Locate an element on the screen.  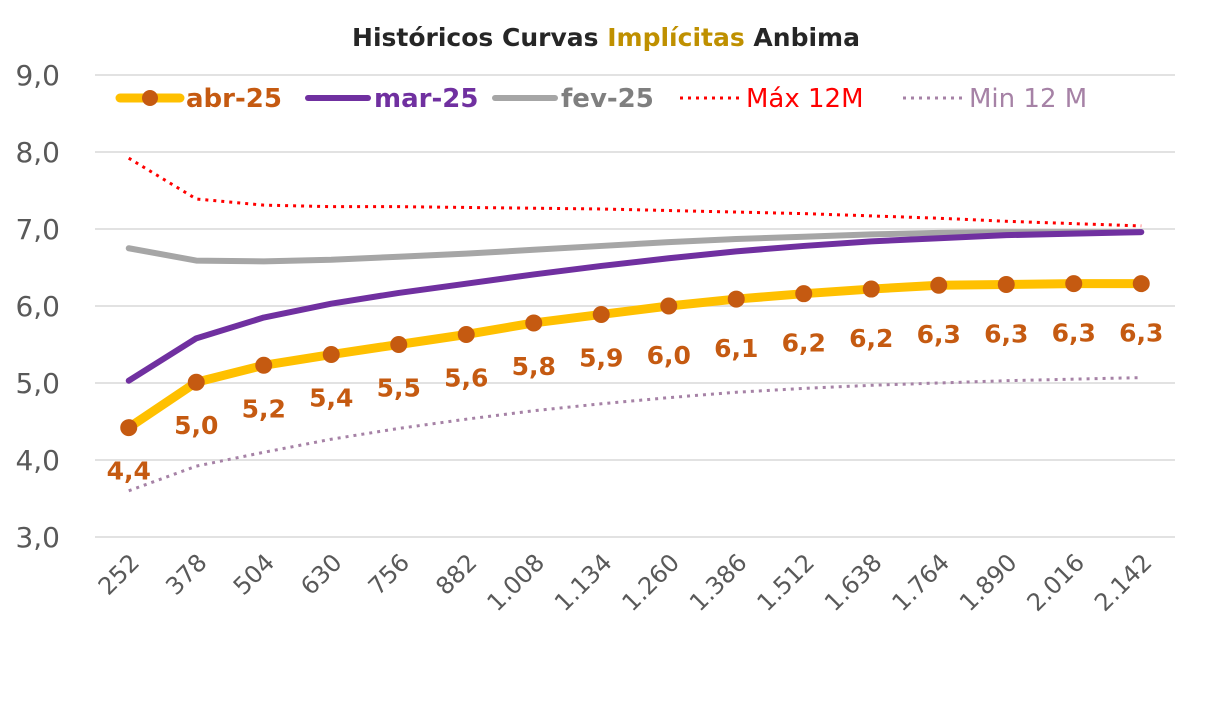
y-tick-label: 7,0 is located at coordinates (37, 229).